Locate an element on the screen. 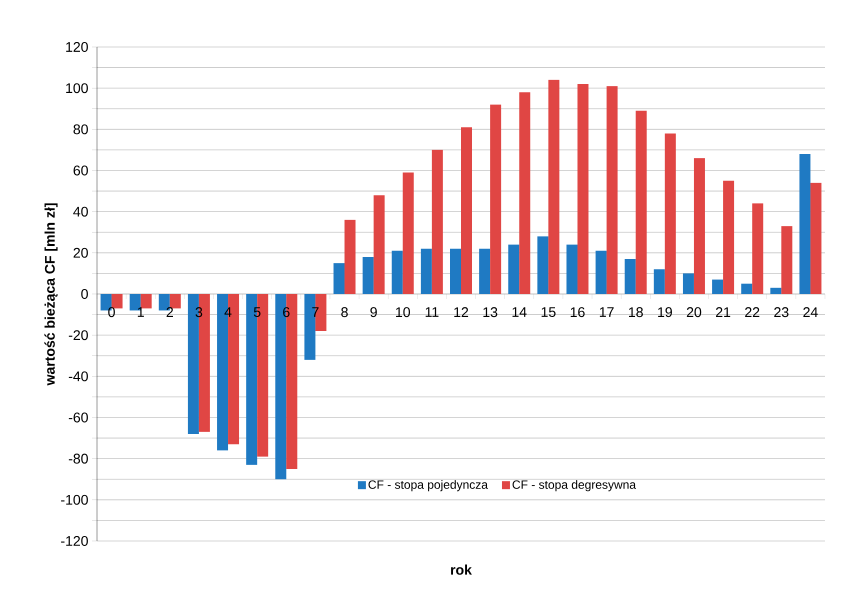 The image size is (855, 596). y-tick-label: -120 is located at coordinates (74, 541).